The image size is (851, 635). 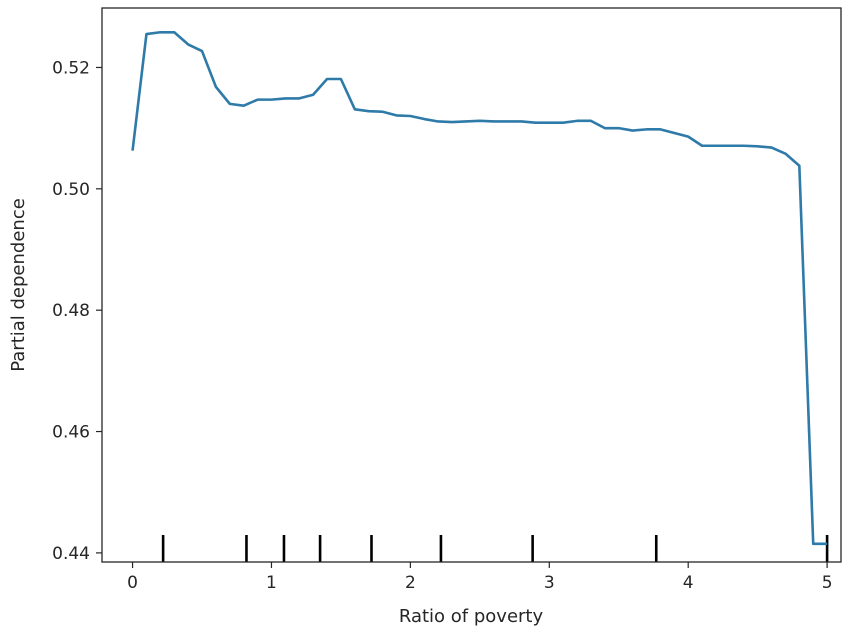 I want to click on rug-marks, so click(x=495, y=548).